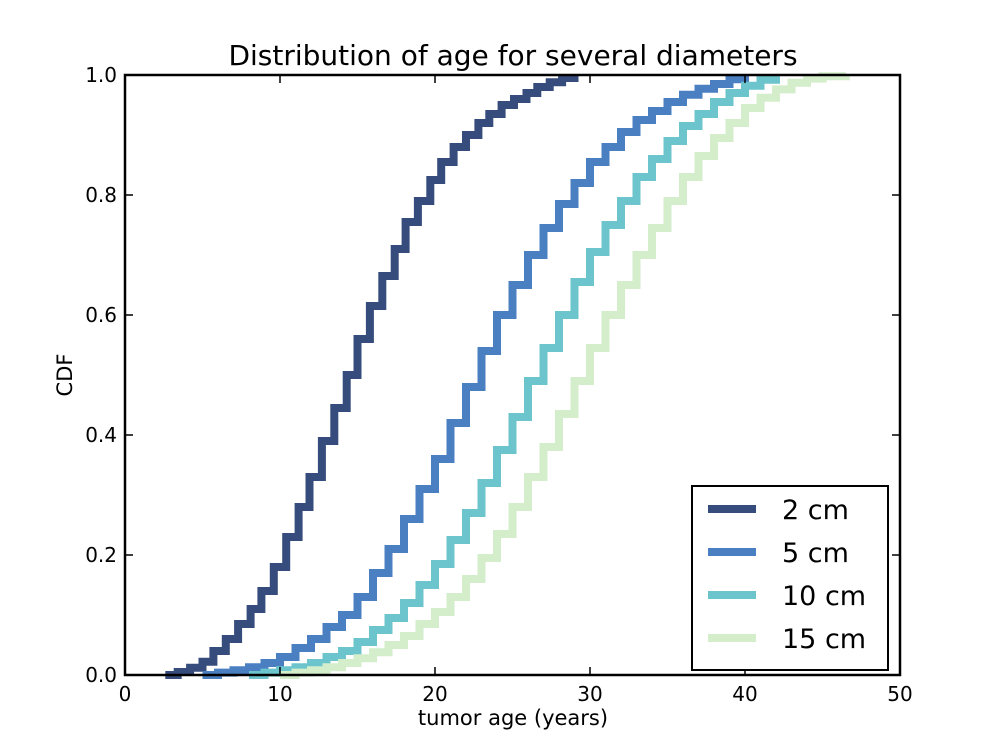 This screenshot has height=750, width=1000. Describe the element at coordinates (589, 694) in the screenshot. I see `x-tick-label: 30` at that location.